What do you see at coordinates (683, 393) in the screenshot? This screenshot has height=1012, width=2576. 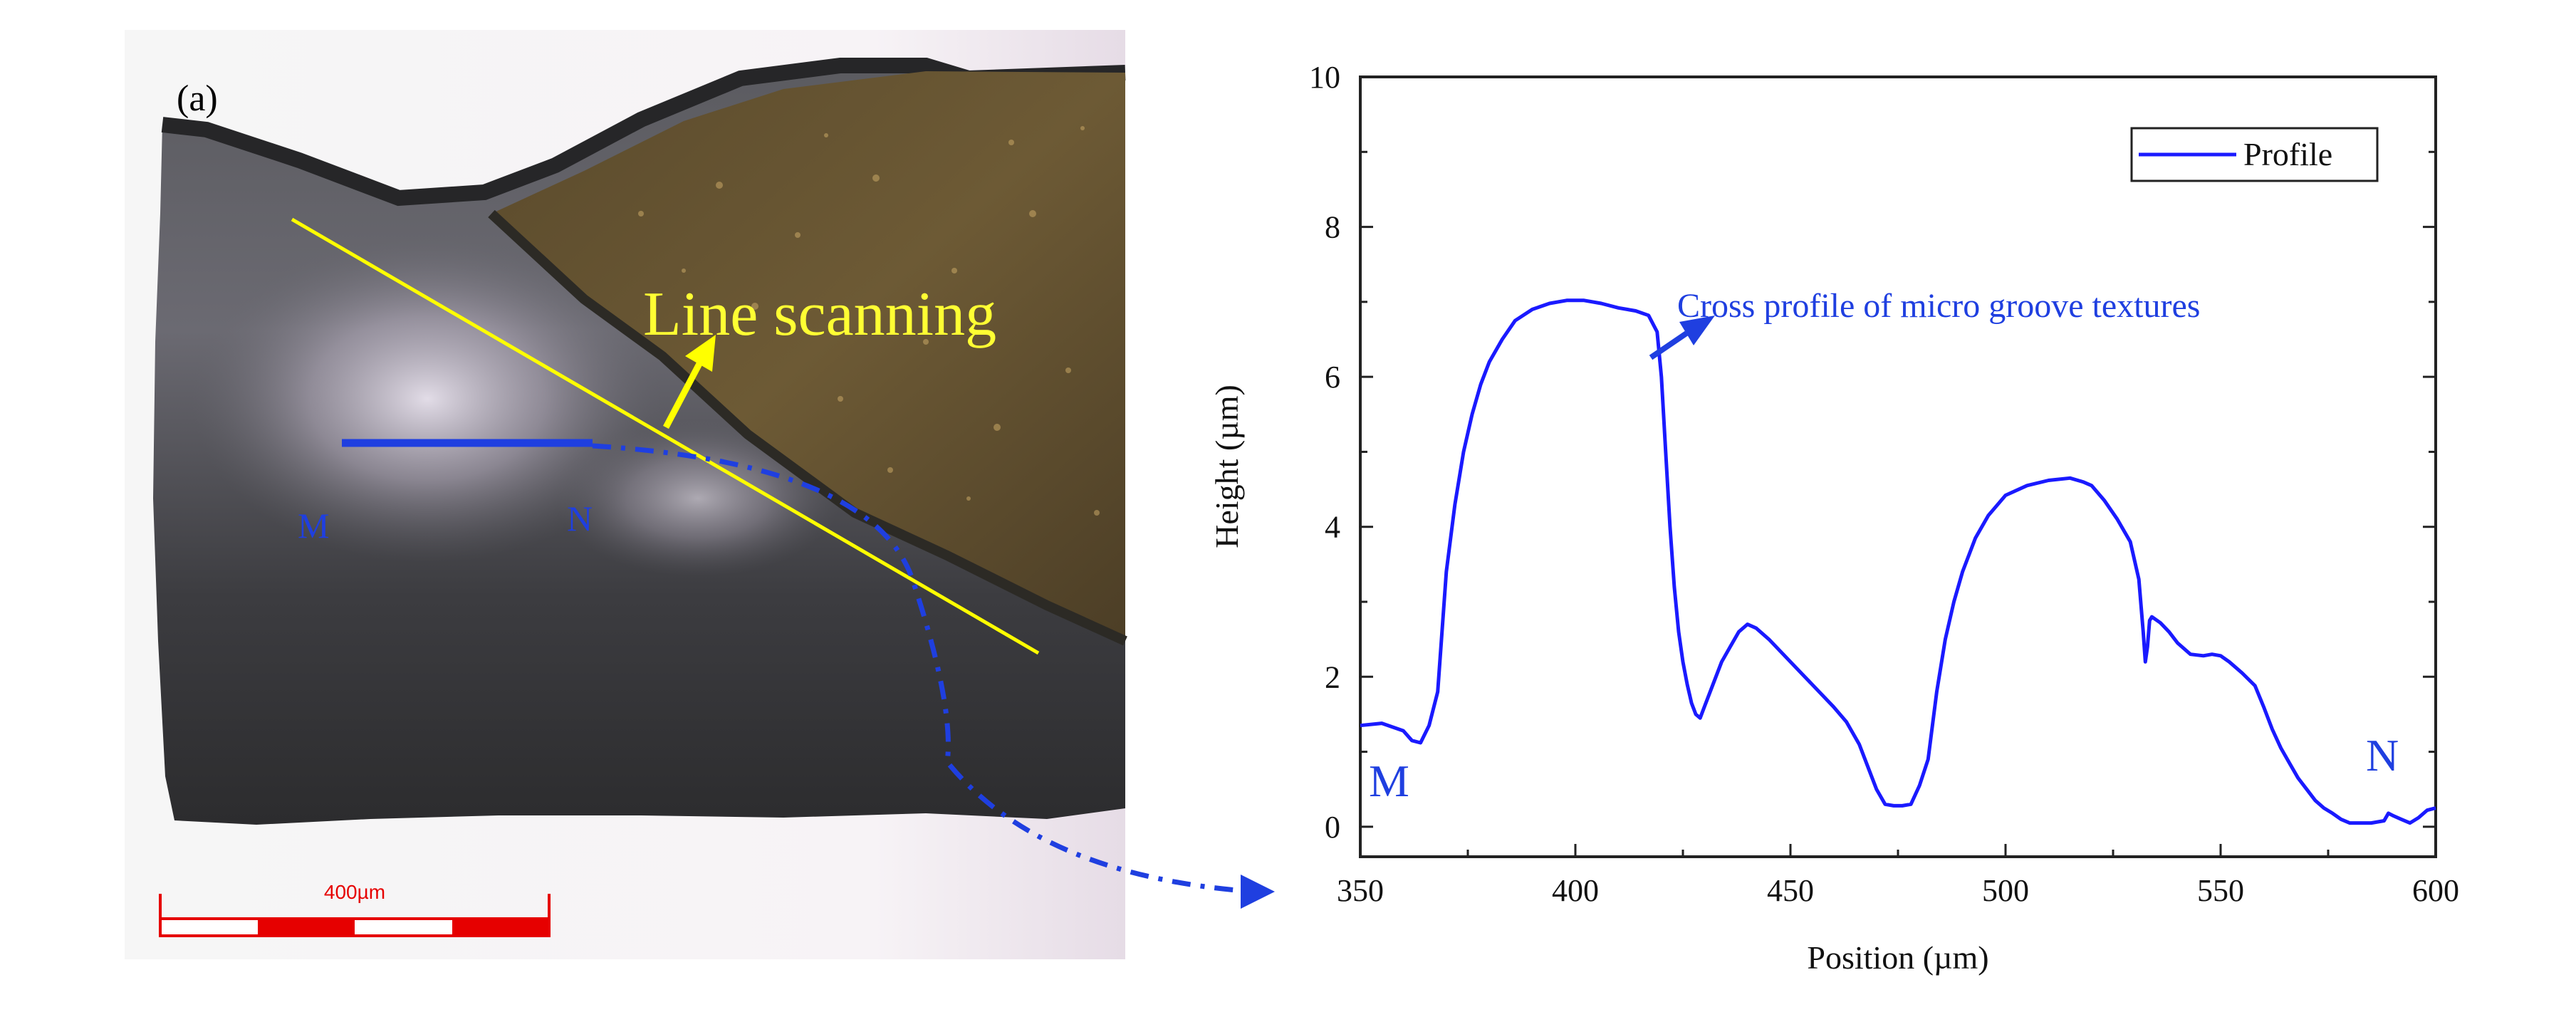 I see `scan-arrow-shaft` at bounding box center [683, 393].